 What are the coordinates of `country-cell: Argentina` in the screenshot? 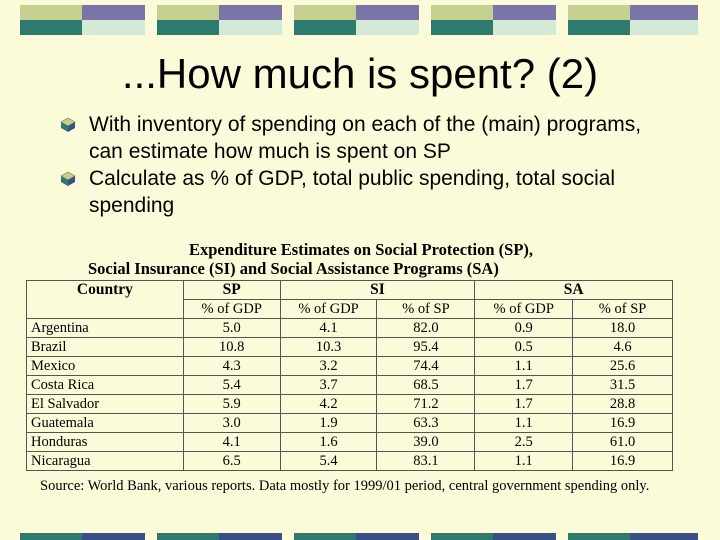 It's located at (105, 328).